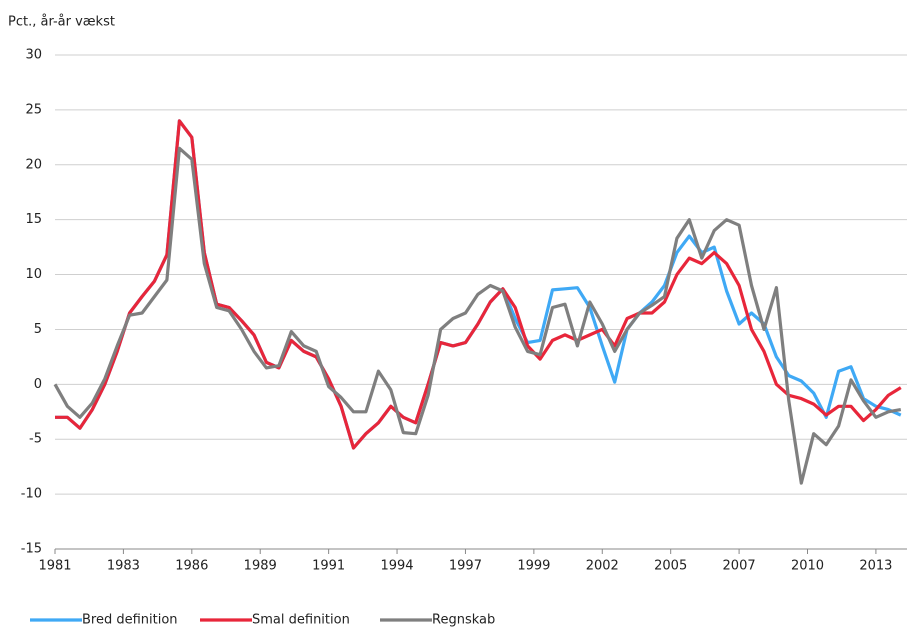  Describe the element at coordinates (123, 566) in the screenshot. I see `x-tick-label: 1983` at that location.